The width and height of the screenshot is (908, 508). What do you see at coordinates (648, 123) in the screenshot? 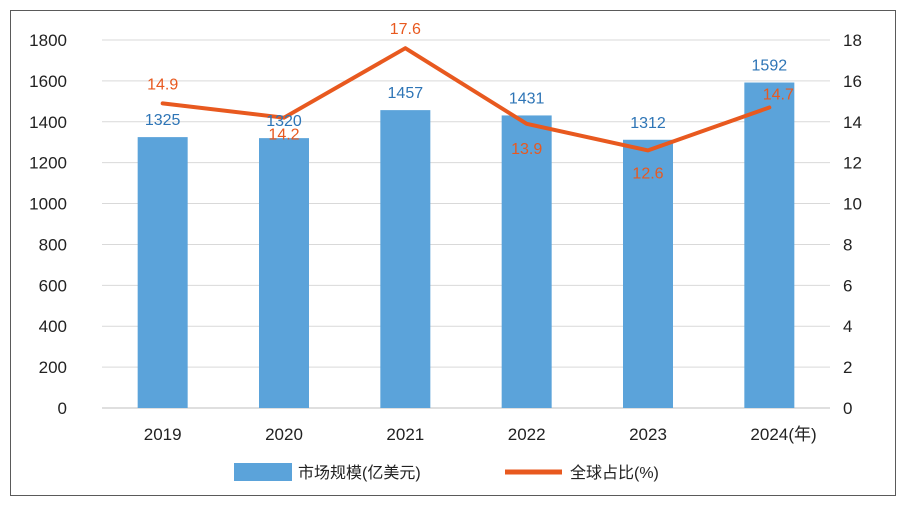
I see `bar-data-label: 1312` at bounding box center [648, 123].